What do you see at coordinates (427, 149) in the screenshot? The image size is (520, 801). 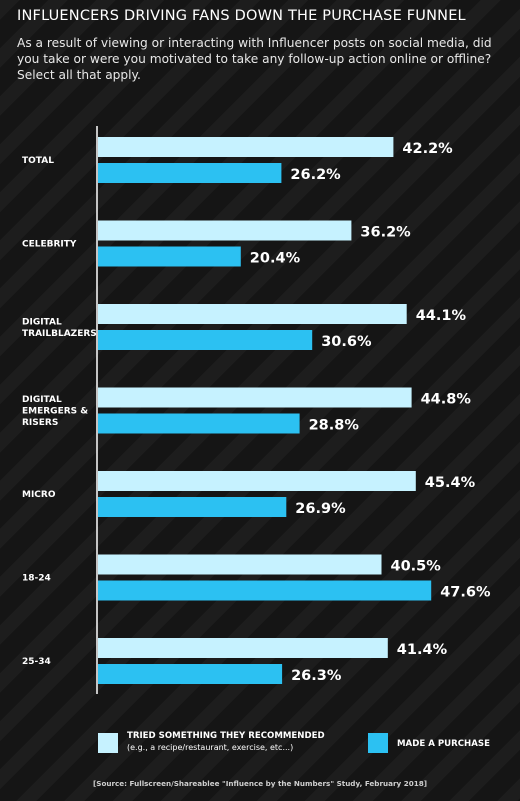 I see `data-label: 42.2%` at bounding box center [427, 149].